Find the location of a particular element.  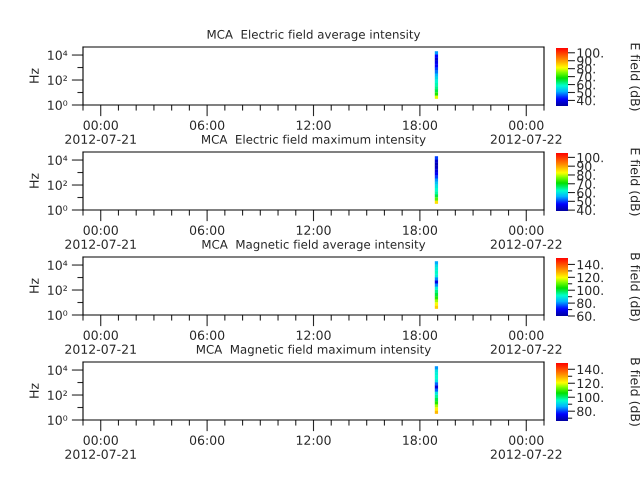

chart-title: MCA Magnetic field average intensity is located at coordinates (314, 246).